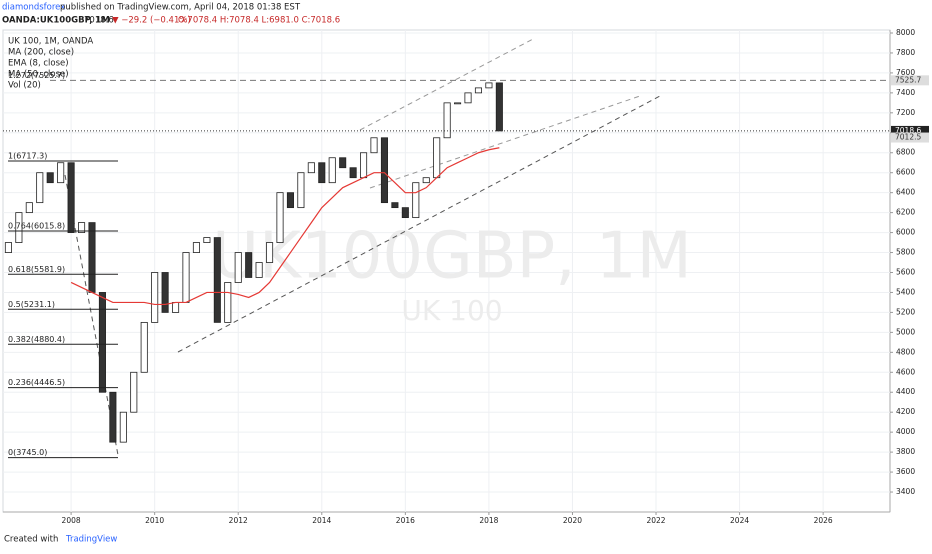 The width and height of the screenshot is (932, 554). What do you see at coordinates (905, 271) in the screenshot?
I see `y-tick-label: 5600` at bounding box center [905, 271].